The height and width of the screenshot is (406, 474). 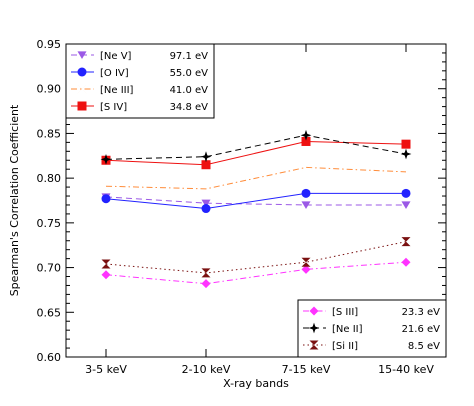 I want to click on x-tick-label: 7-15 keV, so click(x=306, y=369).